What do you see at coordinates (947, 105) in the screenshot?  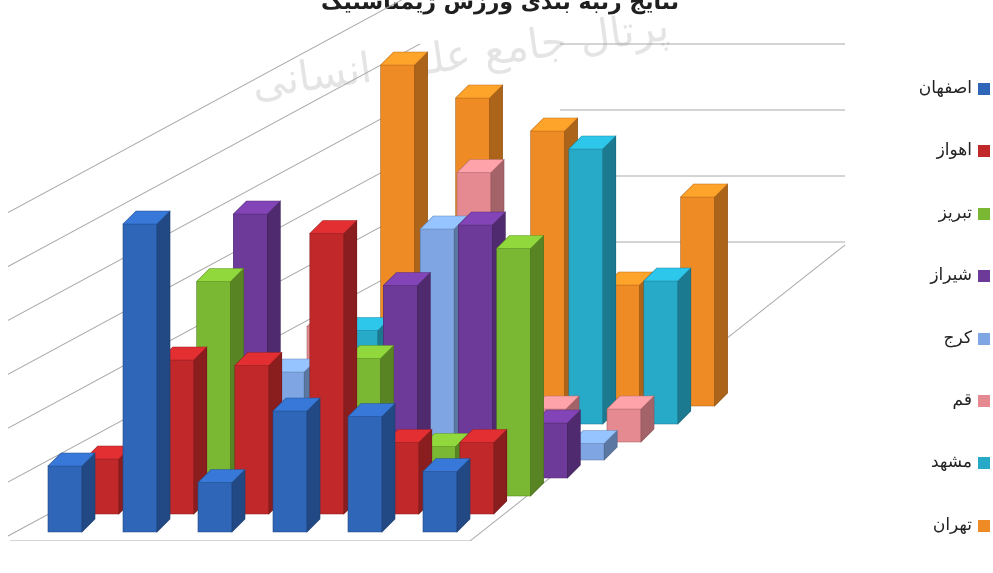 I see `legend-item-0: اصفهان` at bounding box center [947, 105].